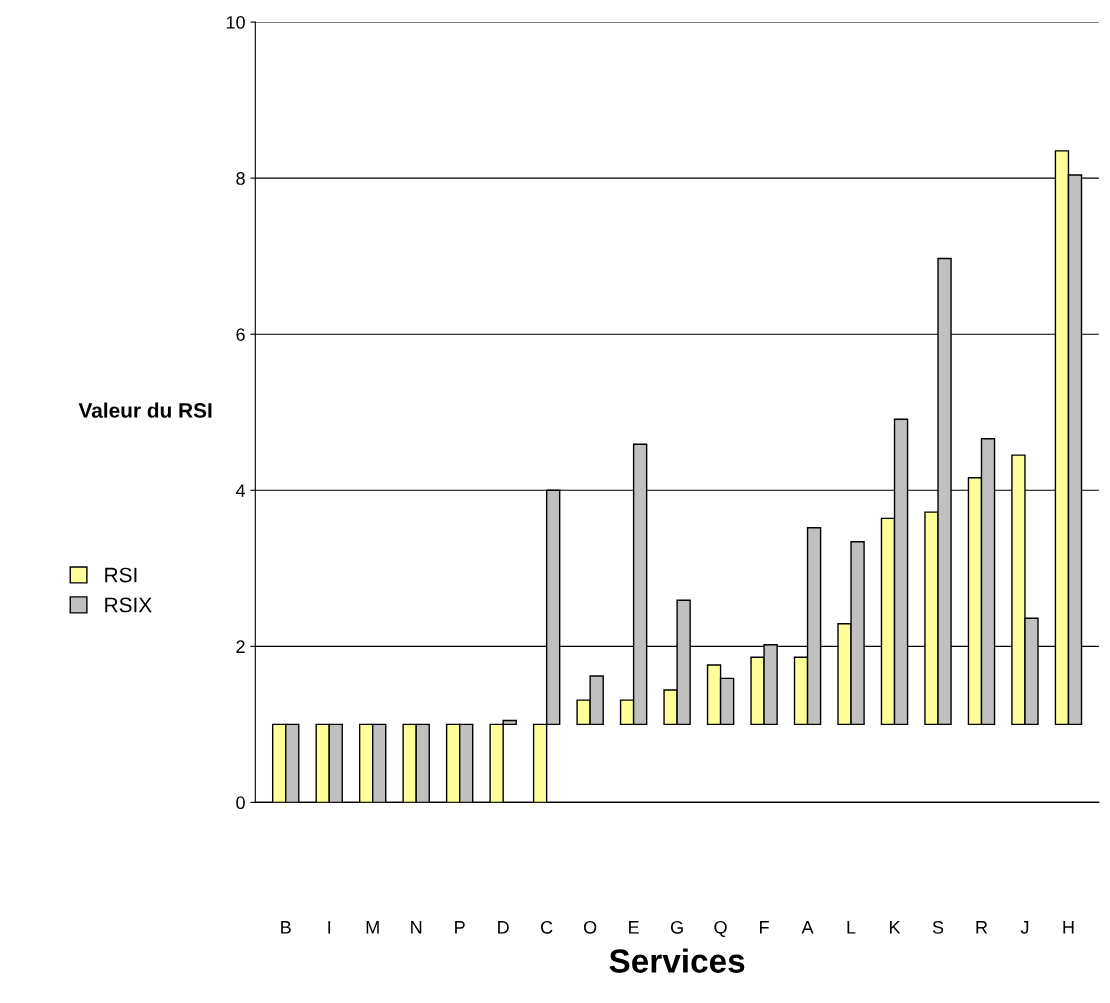 This screenshot has width=1110, height=1003. I want to click on legend-label: RSIX, so click(128, 605).